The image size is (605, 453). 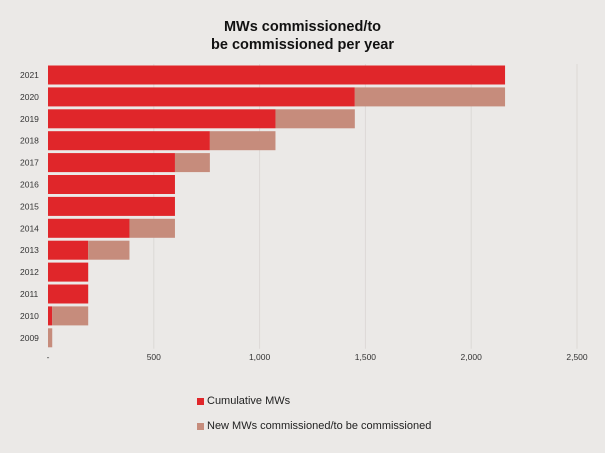 What do you see at coordinates (29, 163) in the screenshot?
I see `y-tick-label: 2017` at bounding box center [29, 163].